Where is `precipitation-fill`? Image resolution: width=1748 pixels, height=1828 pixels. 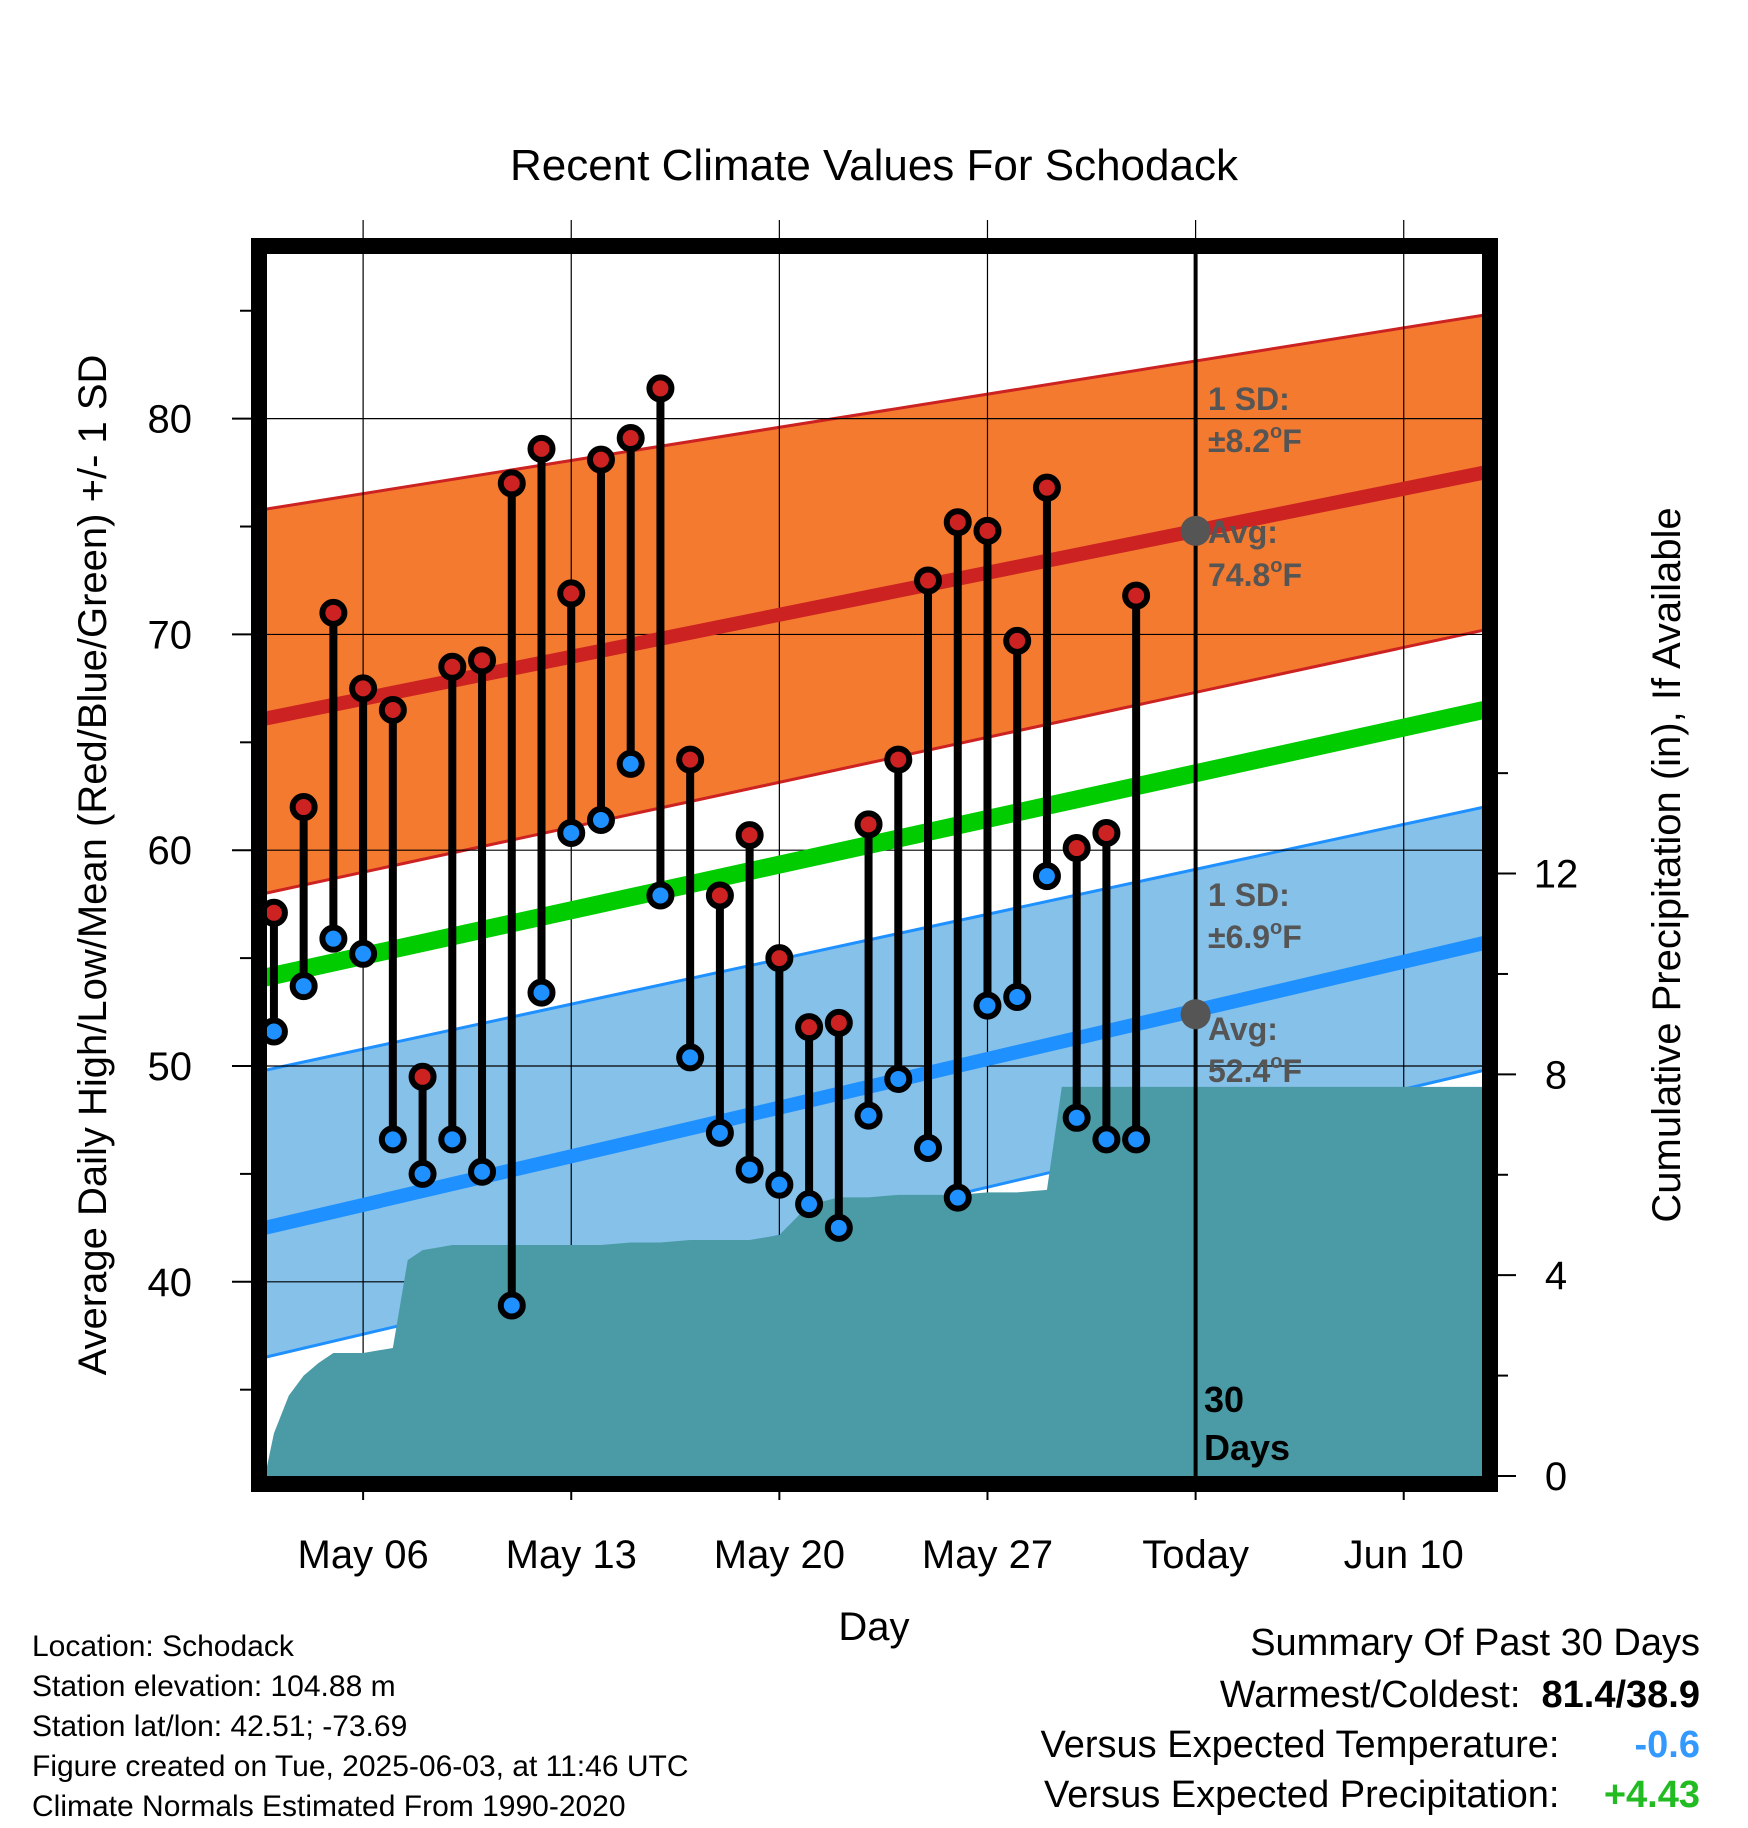 precipitation-fill is located at coordinates (874, 1281).